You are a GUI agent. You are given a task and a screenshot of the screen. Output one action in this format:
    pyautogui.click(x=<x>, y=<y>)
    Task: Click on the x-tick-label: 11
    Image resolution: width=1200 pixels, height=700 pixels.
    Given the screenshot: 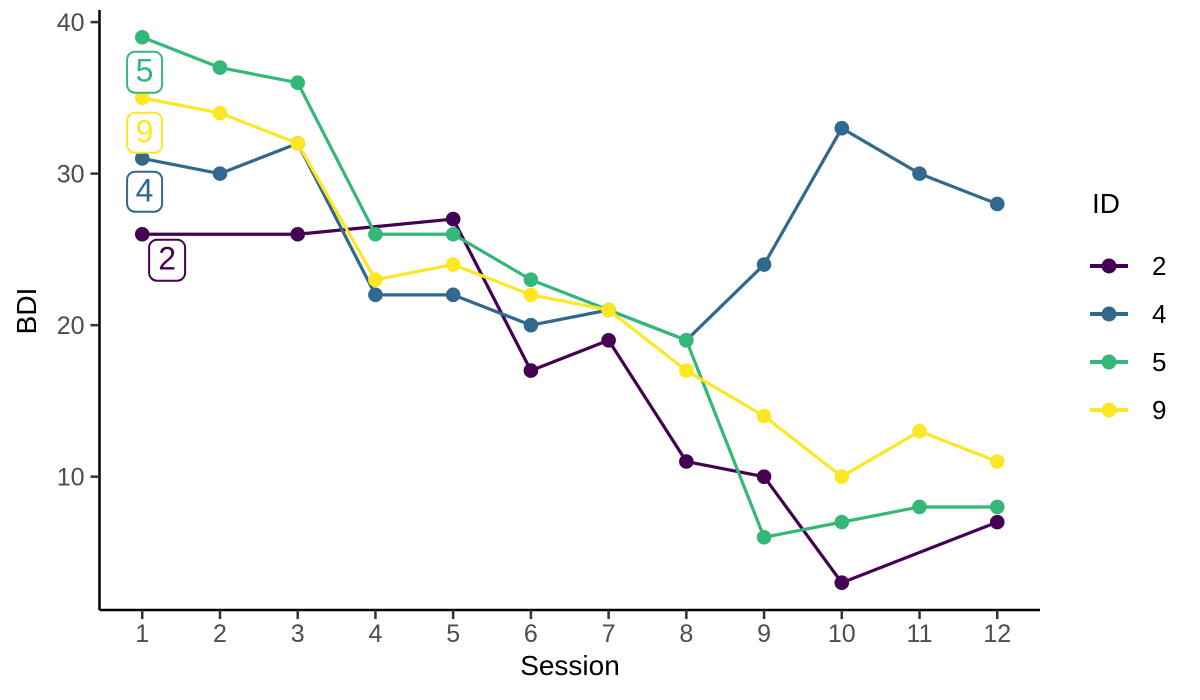 What is the action you would take?
    pyautogui.click(x=920, y=634)
    